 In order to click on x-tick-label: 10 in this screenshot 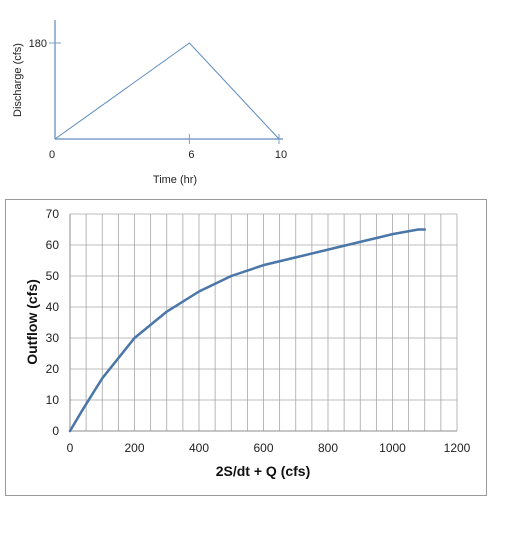, I will do `click(281, 155)`.